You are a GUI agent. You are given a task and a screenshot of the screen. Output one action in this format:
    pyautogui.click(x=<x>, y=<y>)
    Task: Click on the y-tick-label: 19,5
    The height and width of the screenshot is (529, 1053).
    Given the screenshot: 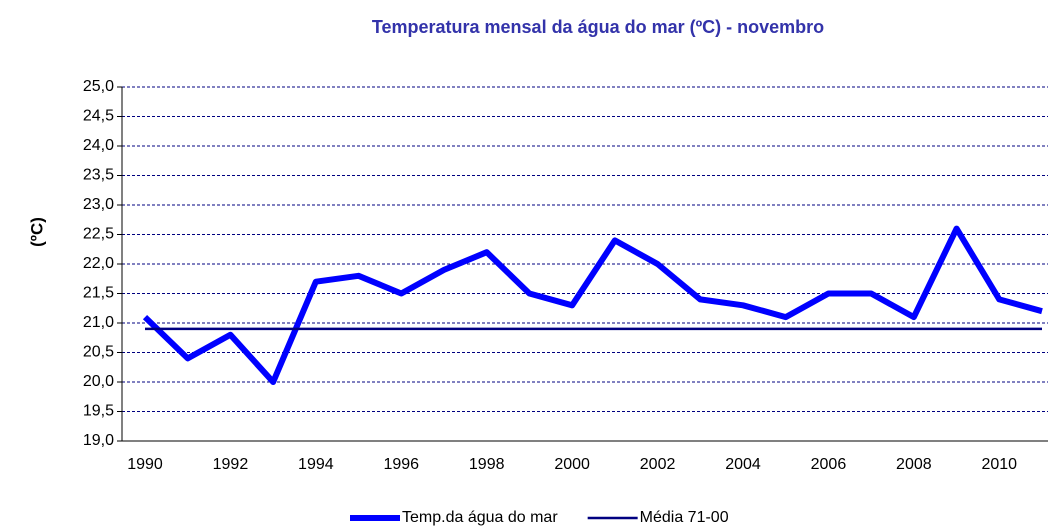 What is the action you would take?
    pyautogui.click(x=98, y=411)
    